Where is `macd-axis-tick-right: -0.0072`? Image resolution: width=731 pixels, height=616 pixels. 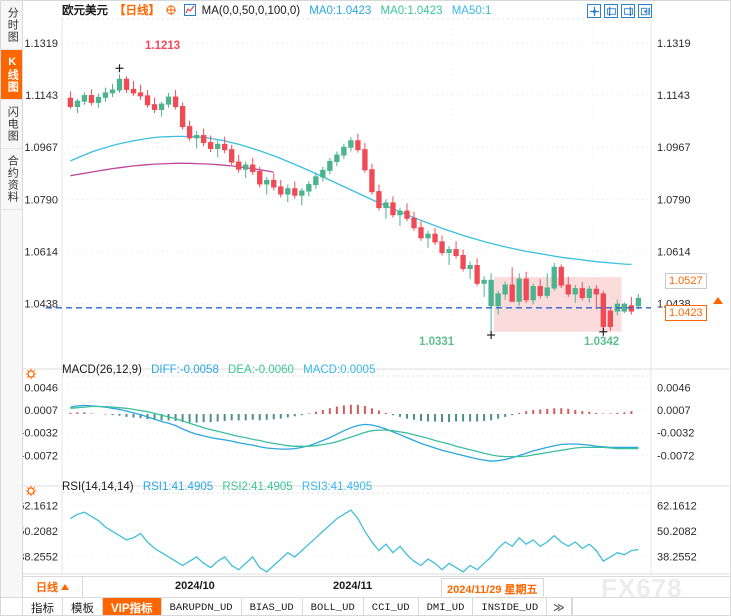 macd-axis-tick-right: -0.0072 is located at coordinates (675, 456).